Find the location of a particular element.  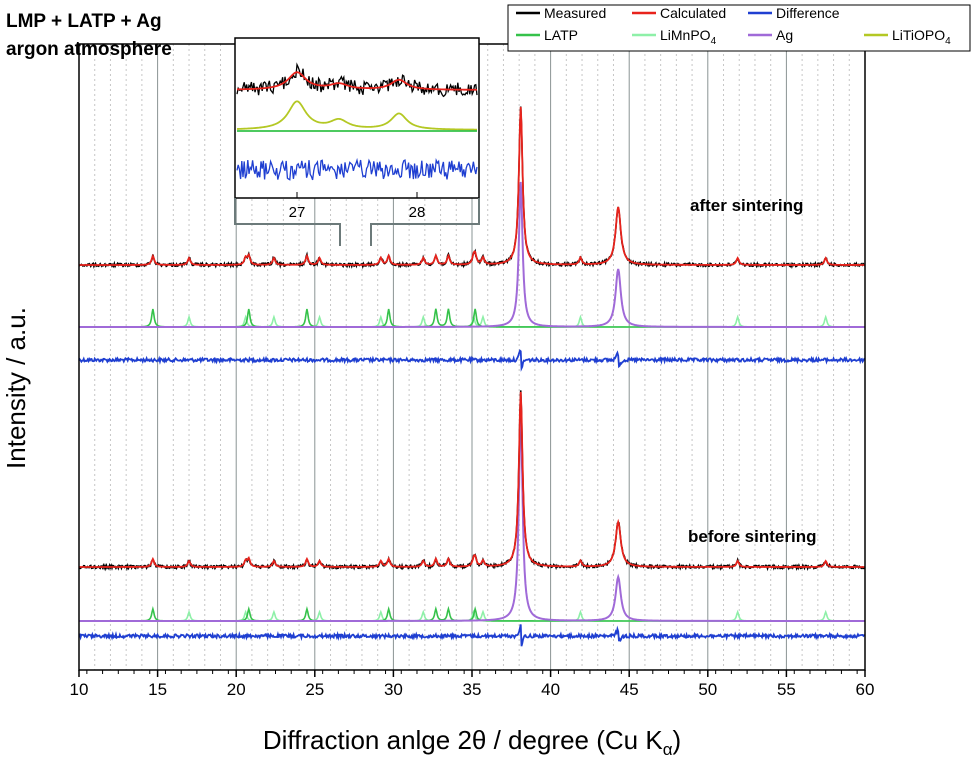

legend-label-main: Ag is located at coordinates (784, 35).